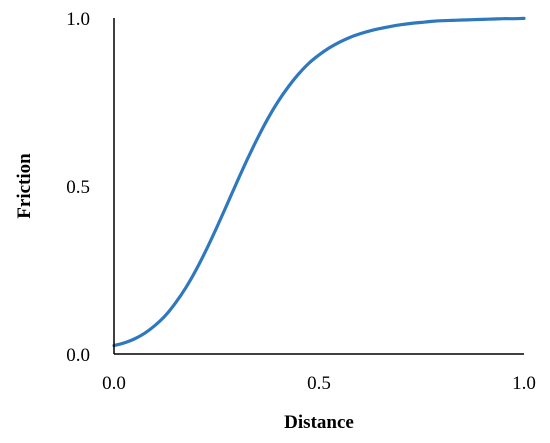 Image resolution: width=550 pixels, height=443 pixels. Describe the element at coordinates (319, 422) in the screenshot. I see `x-axis-title: Distance` at that location.